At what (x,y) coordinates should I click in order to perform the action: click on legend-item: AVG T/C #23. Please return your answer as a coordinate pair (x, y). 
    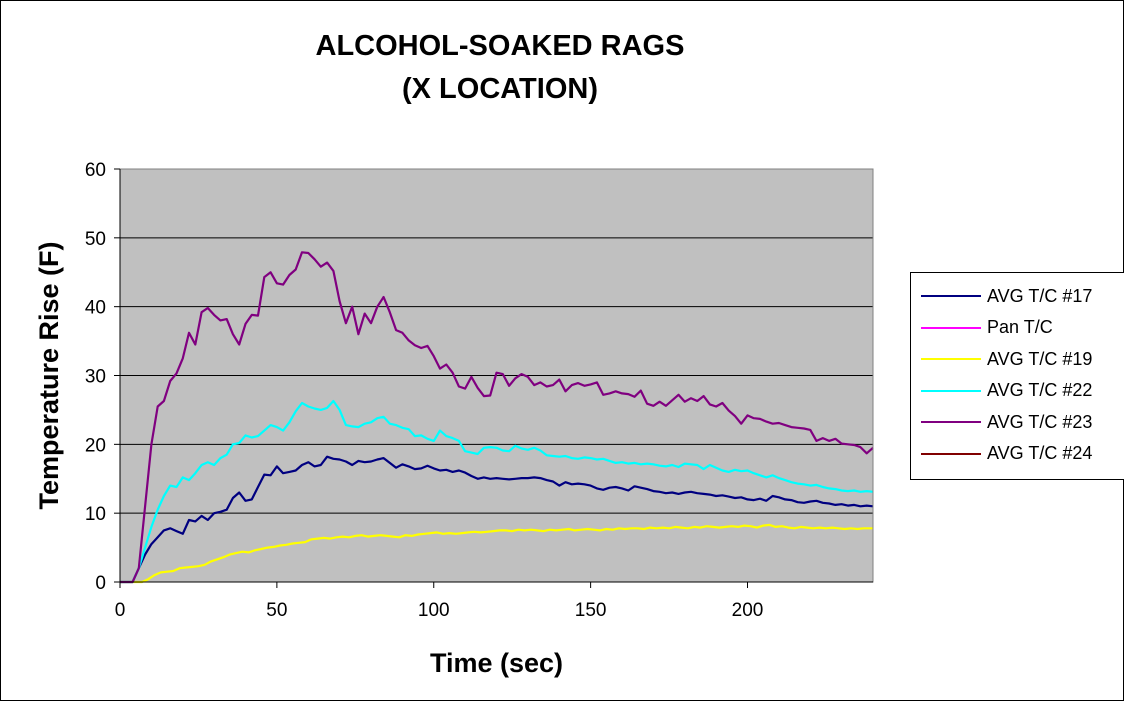
    Looking at the image, I should click on (1001, 422).